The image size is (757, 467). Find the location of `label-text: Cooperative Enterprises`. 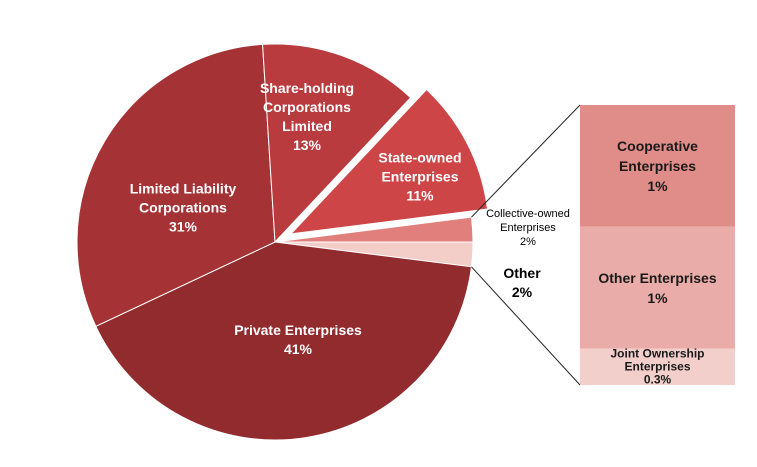

label-text: Cooperative Enterprises is located at coordinates (657, 155).